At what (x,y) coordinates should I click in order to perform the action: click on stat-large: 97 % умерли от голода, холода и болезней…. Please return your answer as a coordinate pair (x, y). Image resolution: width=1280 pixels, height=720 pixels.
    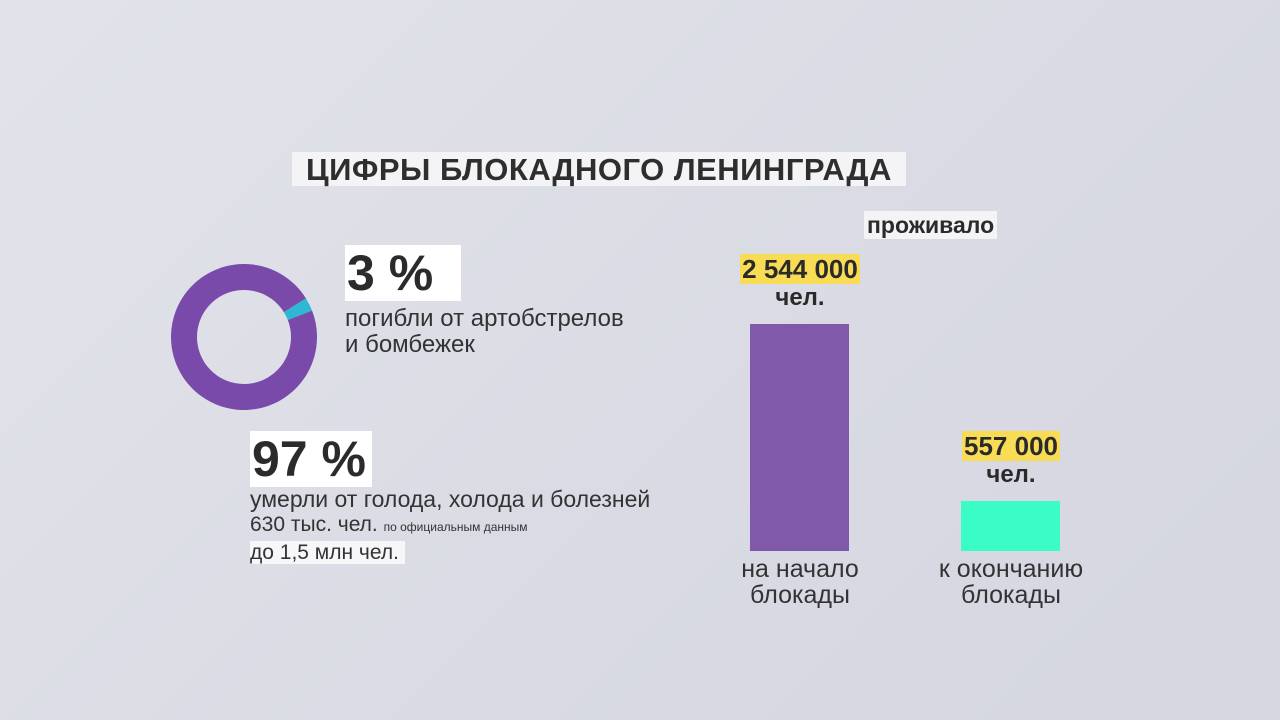
    Looking at the image, I should click on (450, 498).